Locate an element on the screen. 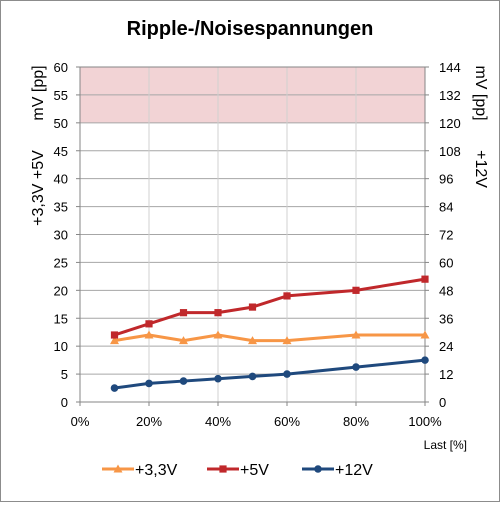 The image size is (500, 506). chart-title: Ripple-/Noisespannungen is located at coordinates (250, 29).